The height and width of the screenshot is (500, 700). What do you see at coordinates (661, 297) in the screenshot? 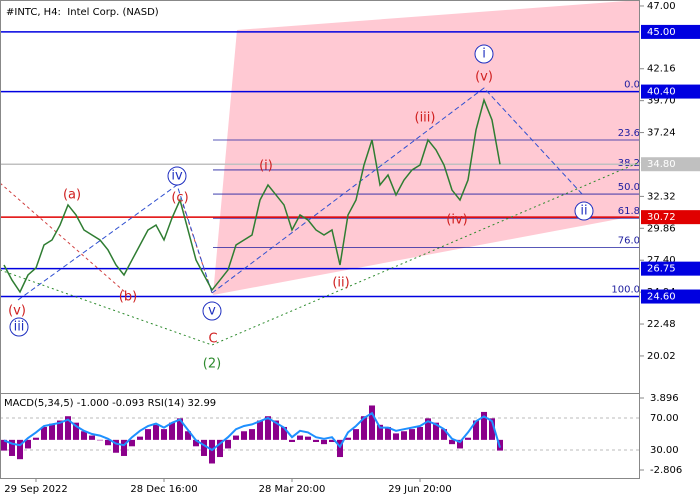
I see `price-box-label: 24.60` at bounding box center [661, 297].